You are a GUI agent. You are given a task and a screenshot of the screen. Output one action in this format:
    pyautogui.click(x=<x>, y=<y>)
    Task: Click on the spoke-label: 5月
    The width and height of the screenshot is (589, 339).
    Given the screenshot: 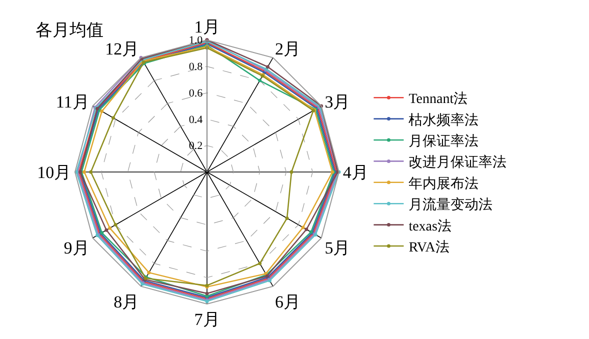 What is the action you would take?
    pyautogui.click(x=337, y=248)
    